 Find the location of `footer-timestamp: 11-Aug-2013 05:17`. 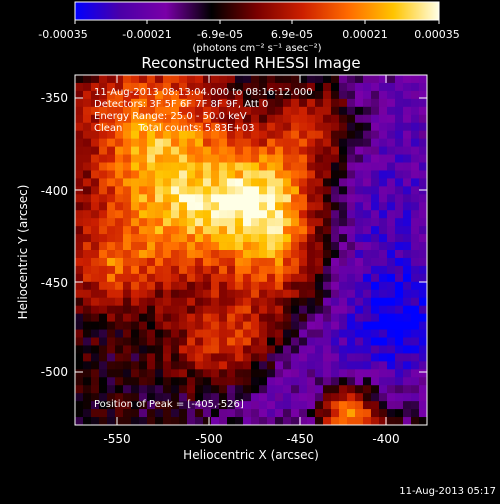

footer-timestamp: 11-Aug-2013 05:17 is located at coordinates (447, 491).